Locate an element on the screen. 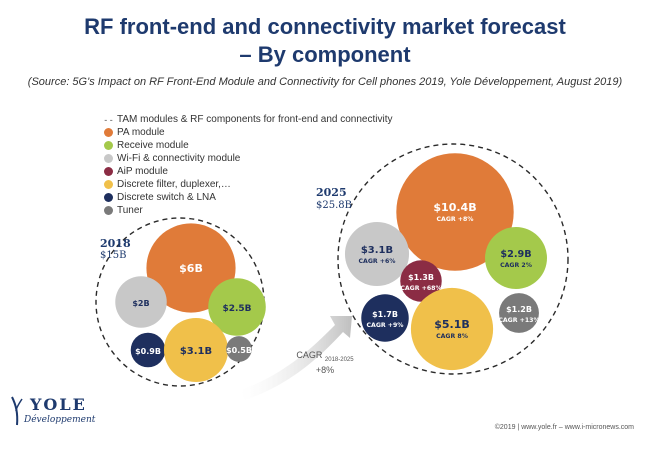  bubble-value-label: $2.9B is located at coordinates (515, 254).